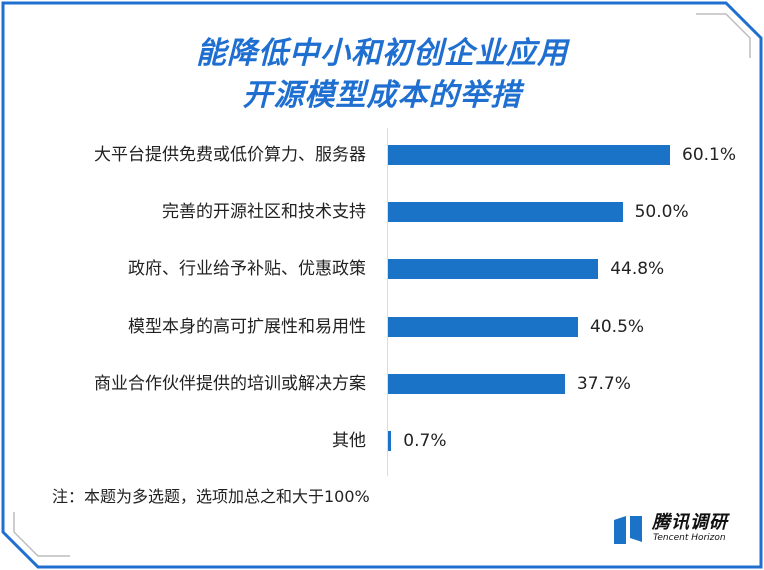 The height and width of the screenshot is (570, 764). Describe the element at coordinates (382, 95) in the screenshot. I see `chart-title-line-2: 开源模型成本的举措` at that location.